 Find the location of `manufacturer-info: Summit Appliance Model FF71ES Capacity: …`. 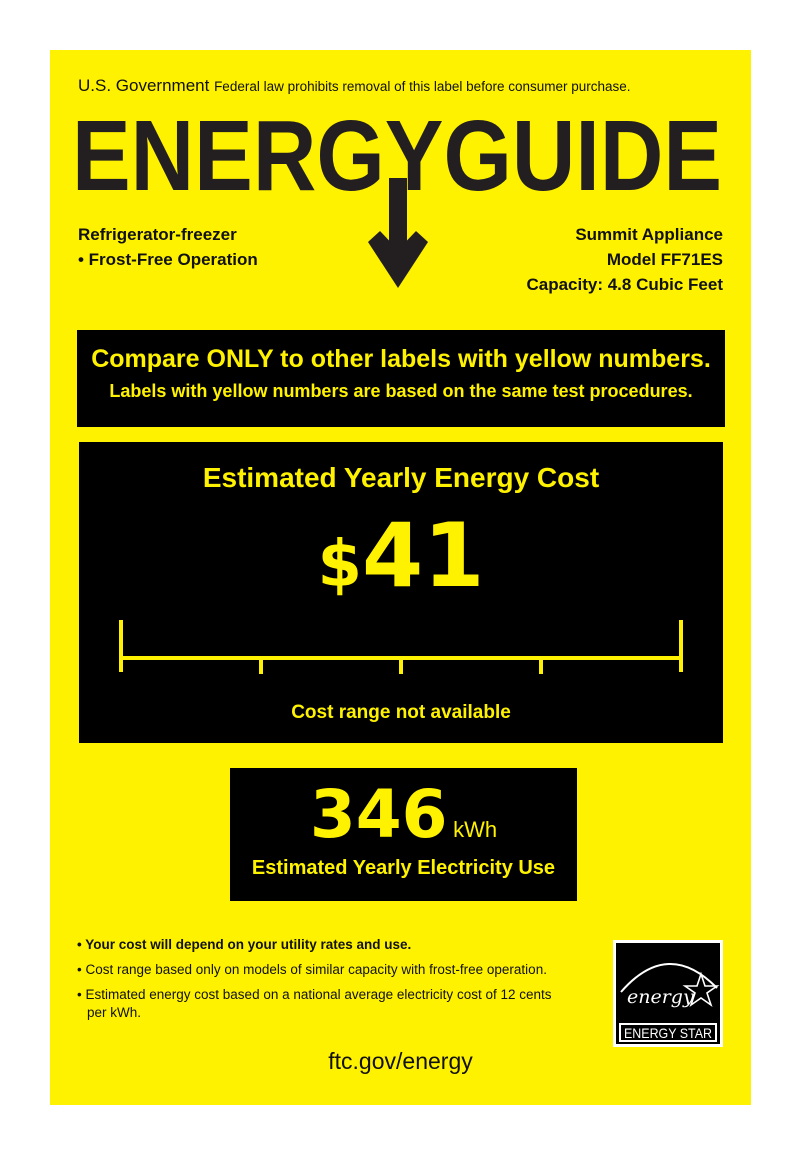

manufacturer-info: Summit Appliance Model FF71ES Capacity: … is located at coordinates (624, 259).